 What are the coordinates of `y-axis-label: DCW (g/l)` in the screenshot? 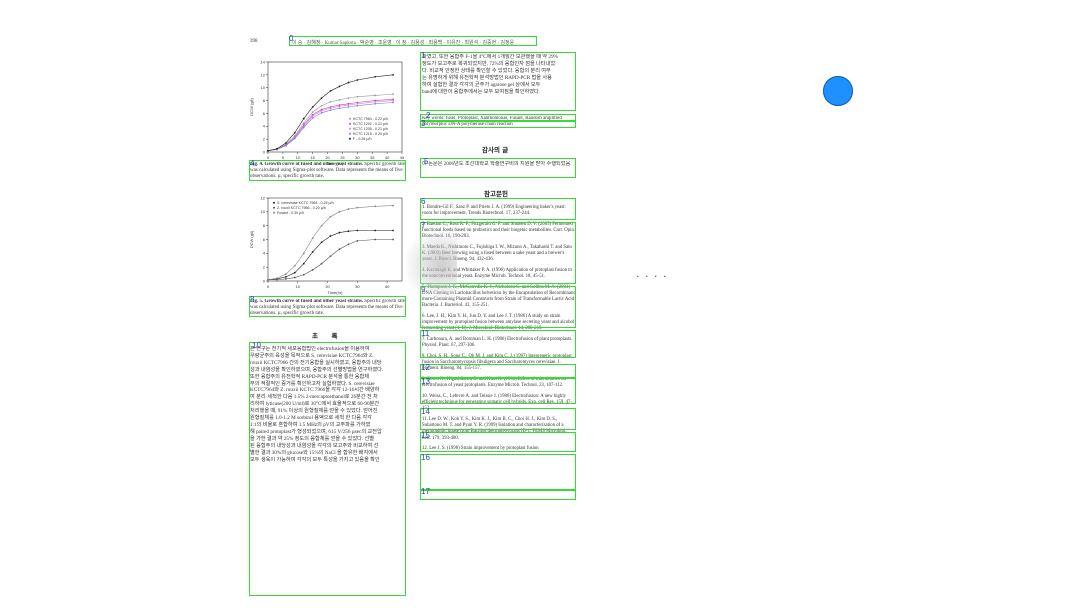 It's located at (251, 107).